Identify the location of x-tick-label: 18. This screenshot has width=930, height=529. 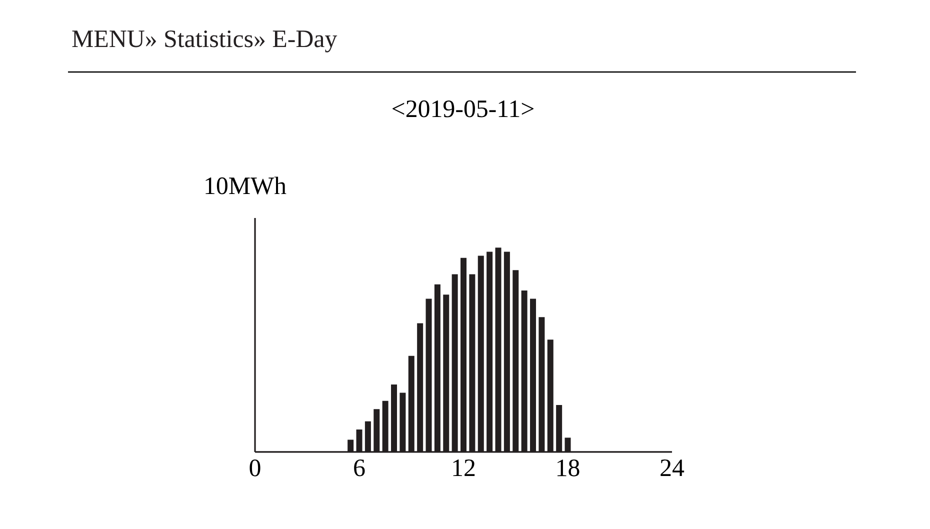
(568, 468).